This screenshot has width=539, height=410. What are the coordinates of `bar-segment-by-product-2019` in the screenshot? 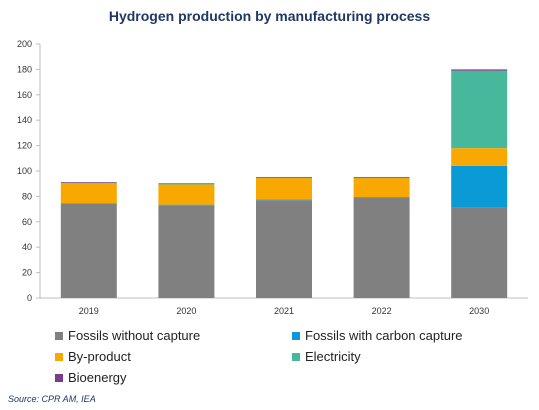 It's located at (88, 193).